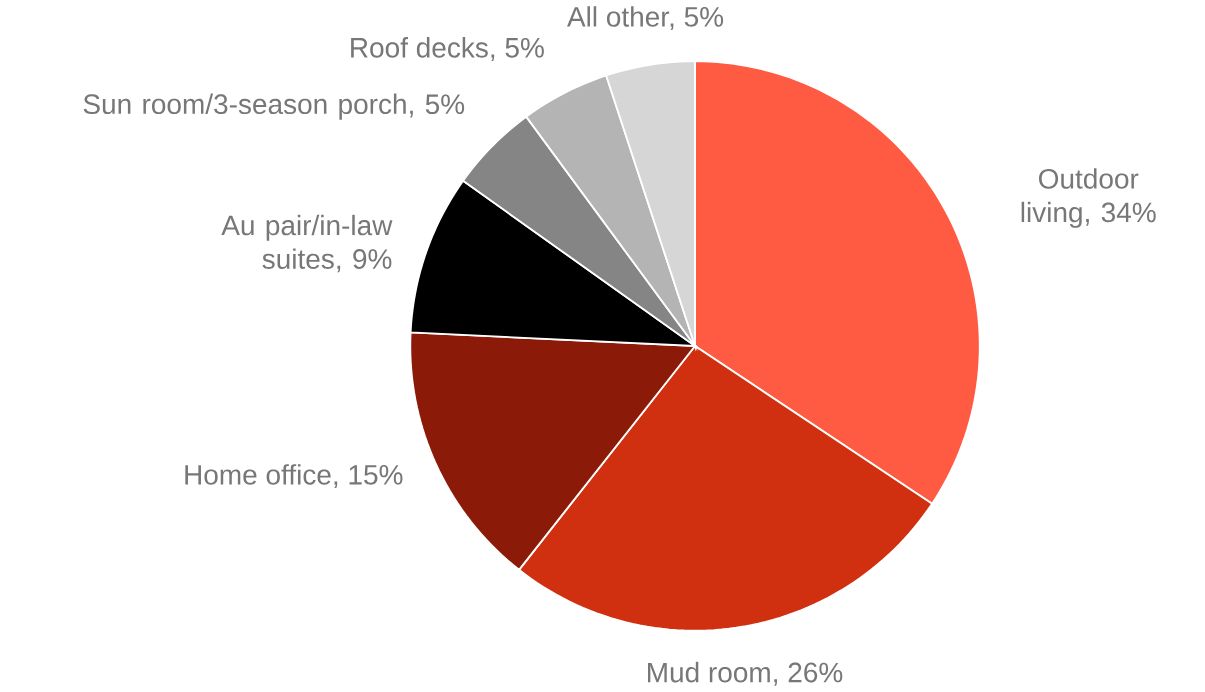  I want to click on slice-label: Mud room, 26%, so click(745, 673).